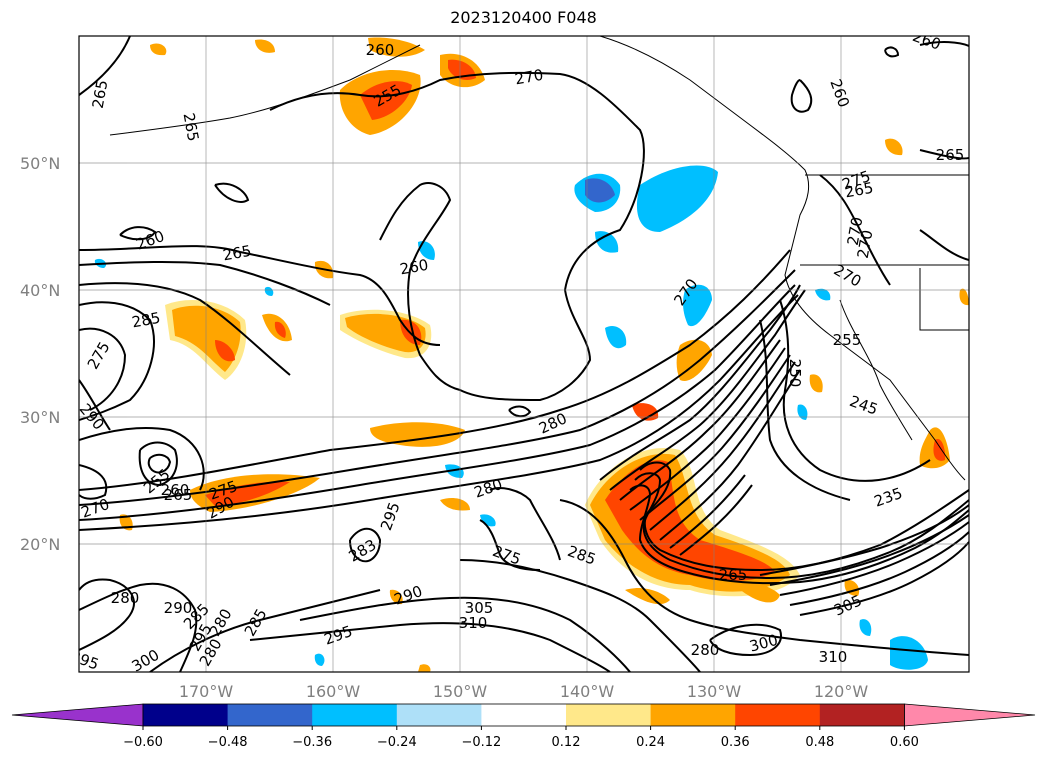 The height and width of the screenshot is (765, 1047). I want to click on latitude-labels: 50°N 40°N 30°N 20°N, so click(40, 354).